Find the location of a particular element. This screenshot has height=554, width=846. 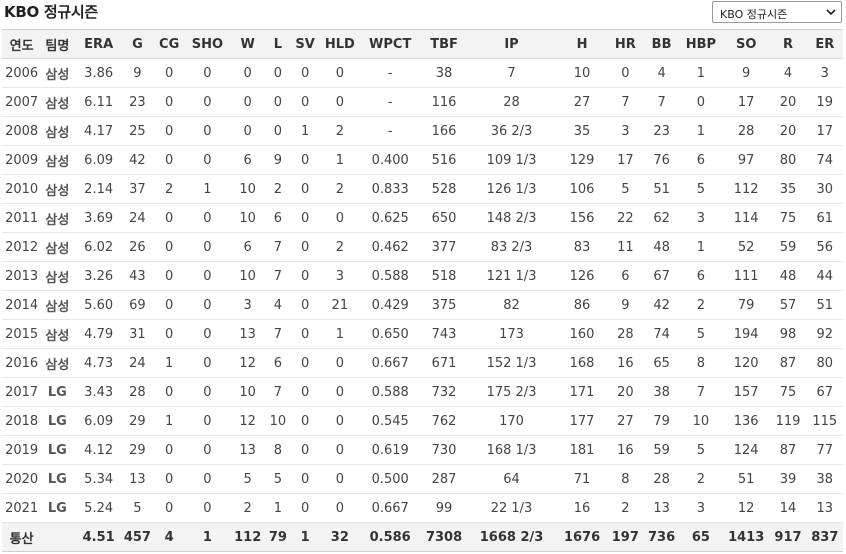

stat-cell: 375 is located at coordinates (444, 305).